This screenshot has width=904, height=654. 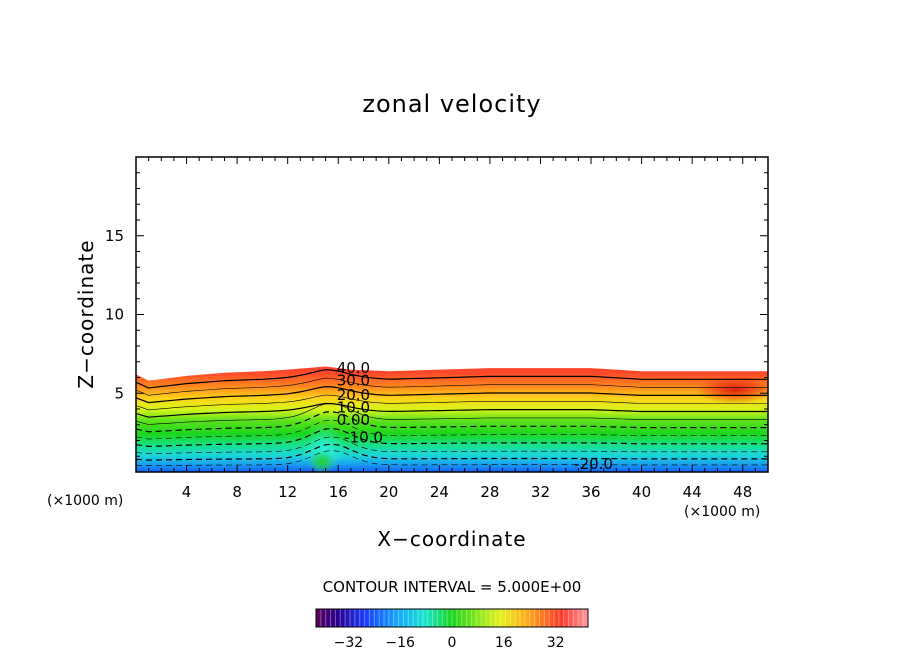 I want to click on colorbar-tick-label: −32, so click(x=349, y=643).